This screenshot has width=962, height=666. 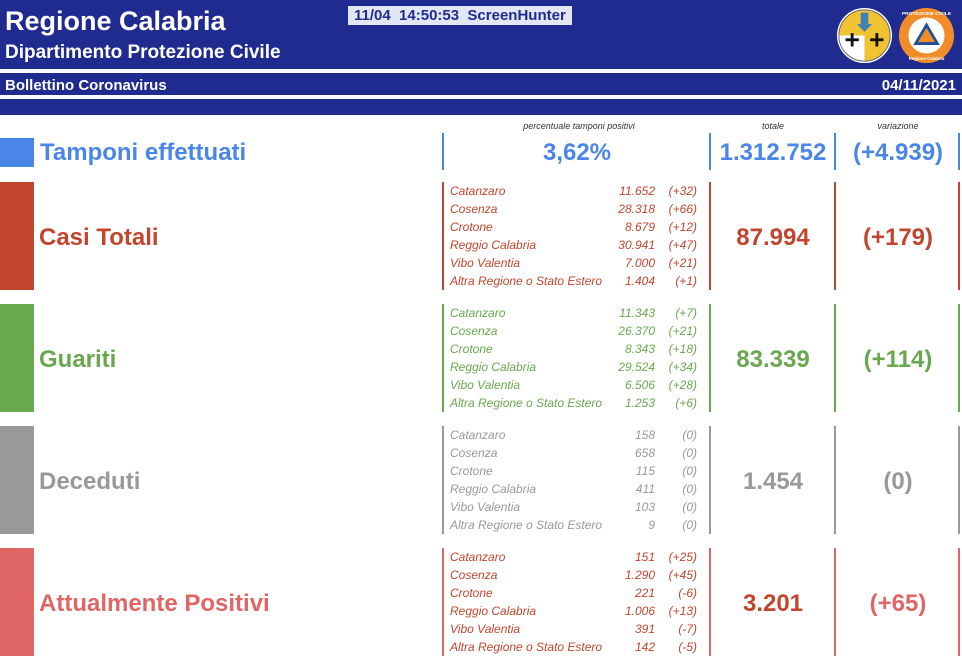 I want to click on tamponi-color-band, so click(x=17, y=152).